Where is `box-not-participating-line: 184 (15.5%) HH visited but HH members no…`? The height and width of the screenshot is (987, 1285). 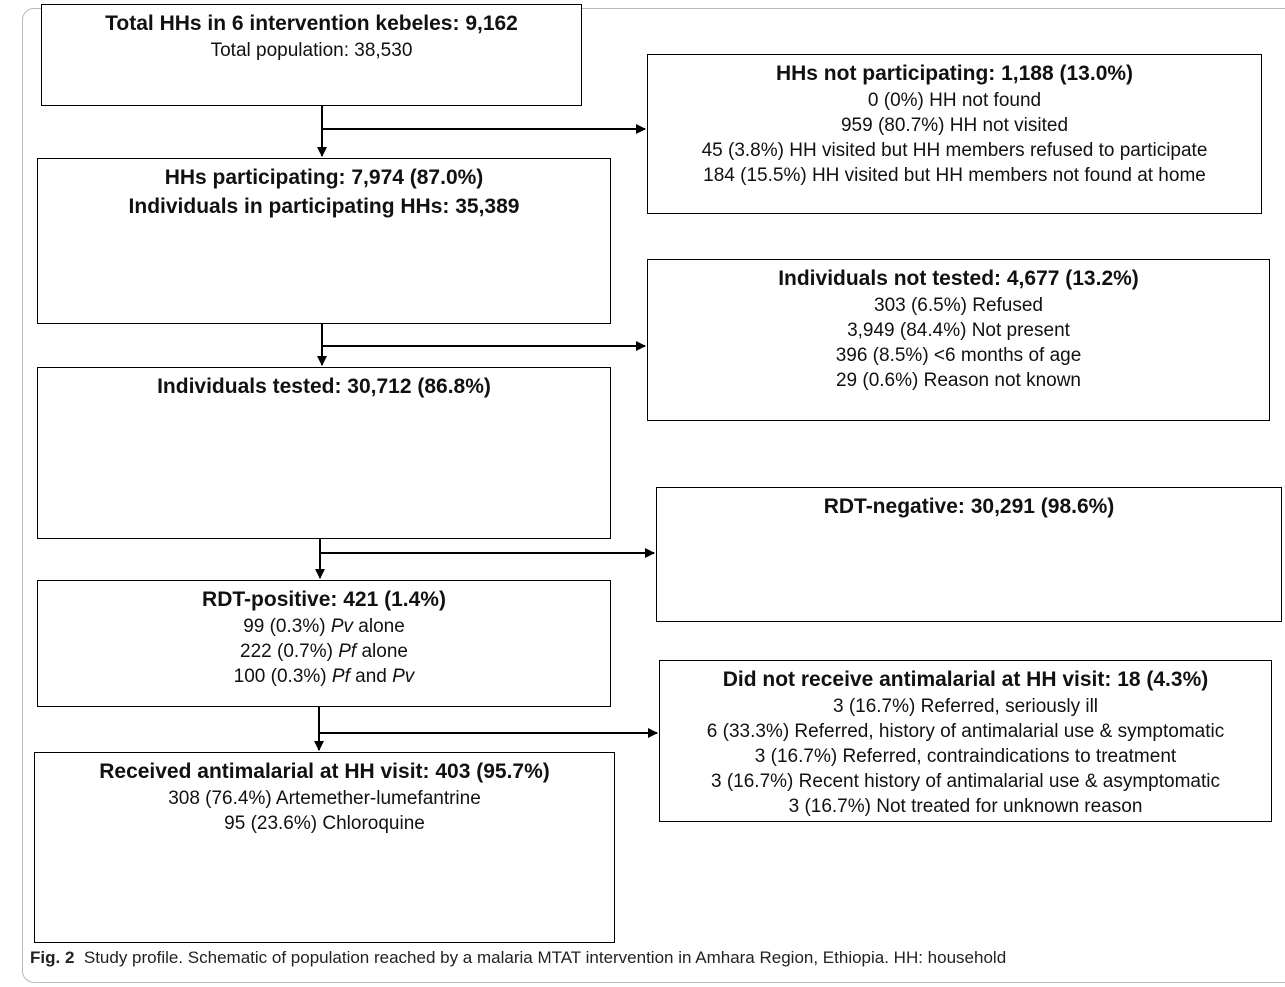 box-not-participating-line: 184 (15.5%) HH visited but HH members no… is located at coordinates (954, 175).